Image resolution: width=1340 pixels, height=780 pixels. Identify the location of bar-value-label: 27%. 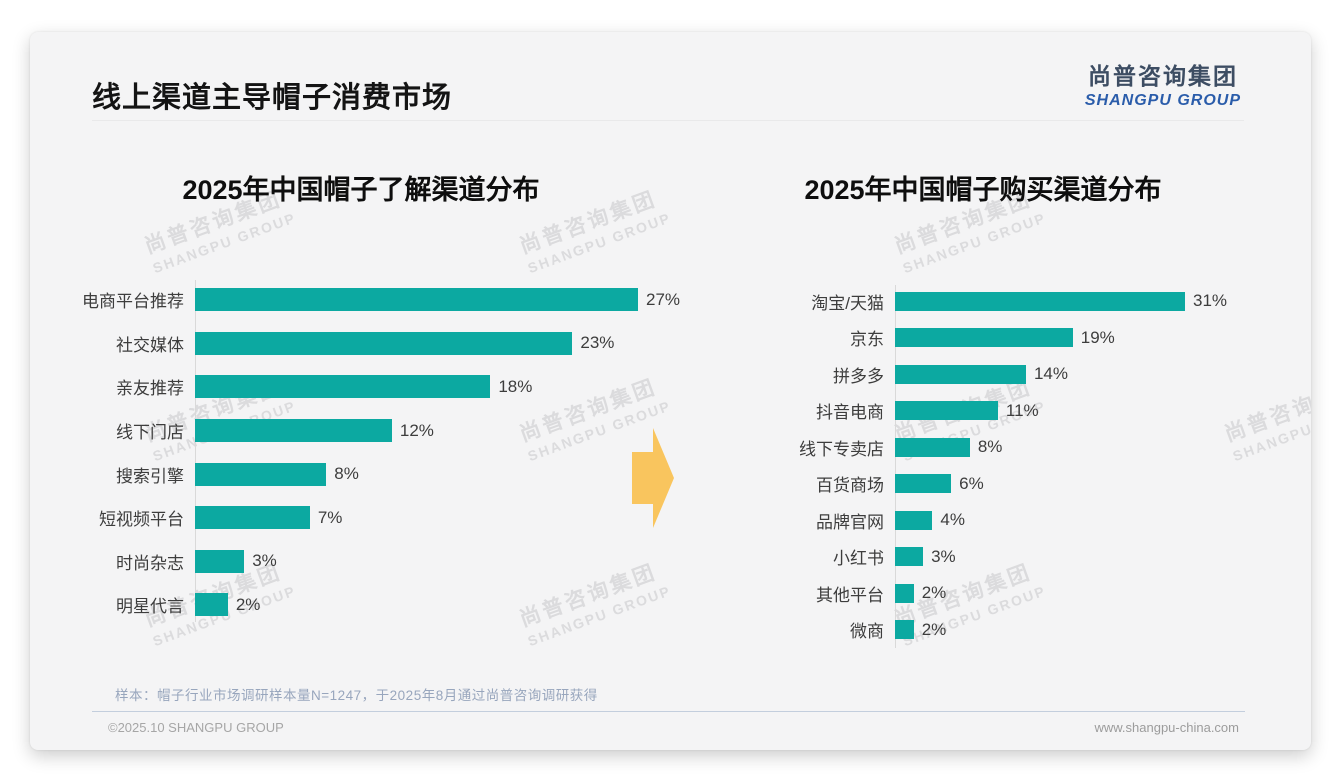
(663, 299).